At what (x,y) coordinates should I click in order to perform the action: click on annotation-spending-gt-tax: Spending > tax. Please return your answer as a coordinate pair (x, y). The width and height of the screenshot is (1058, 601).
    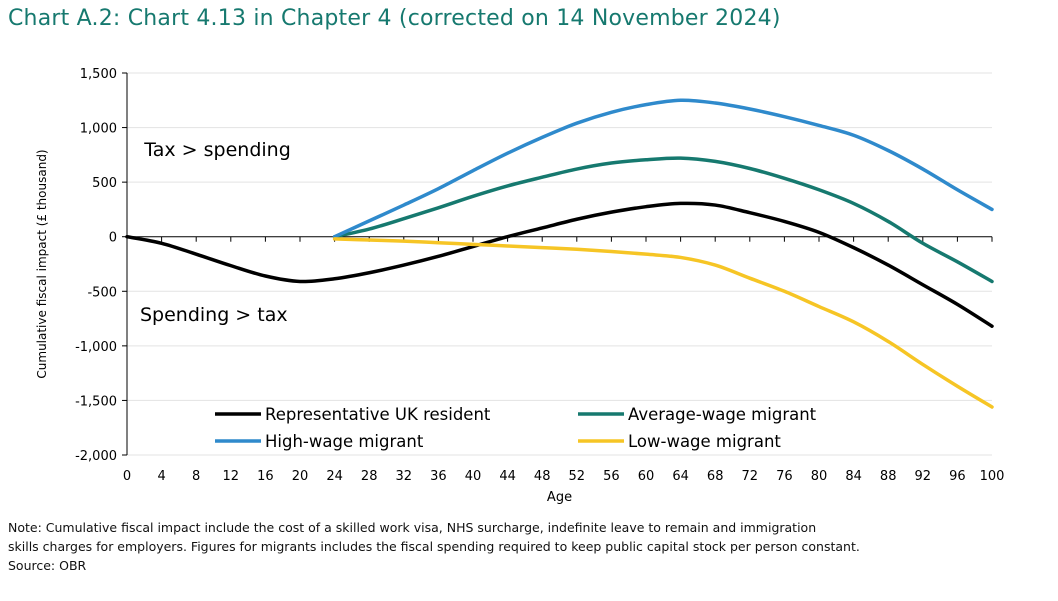
    Looking at the image, I should click on (214, 315).